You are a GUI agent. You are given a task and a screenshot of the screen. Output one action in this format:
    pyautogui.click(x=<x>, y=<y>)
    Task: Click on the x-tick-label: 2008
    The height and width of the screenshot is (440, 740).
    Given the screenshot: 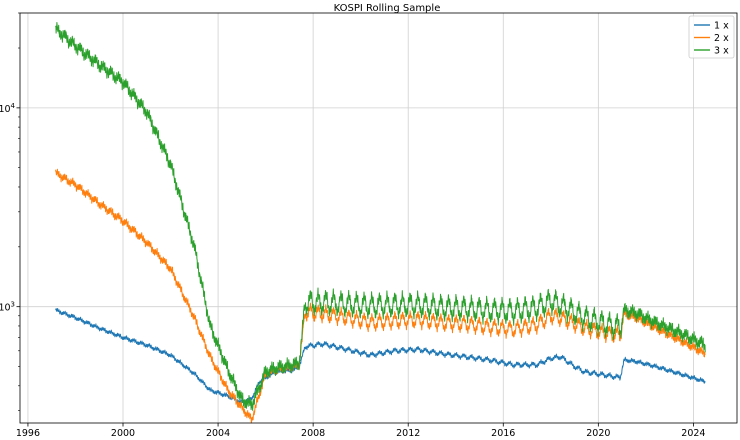 What is the action you would take?
    pyautogui.click(x=313, y=433)
    